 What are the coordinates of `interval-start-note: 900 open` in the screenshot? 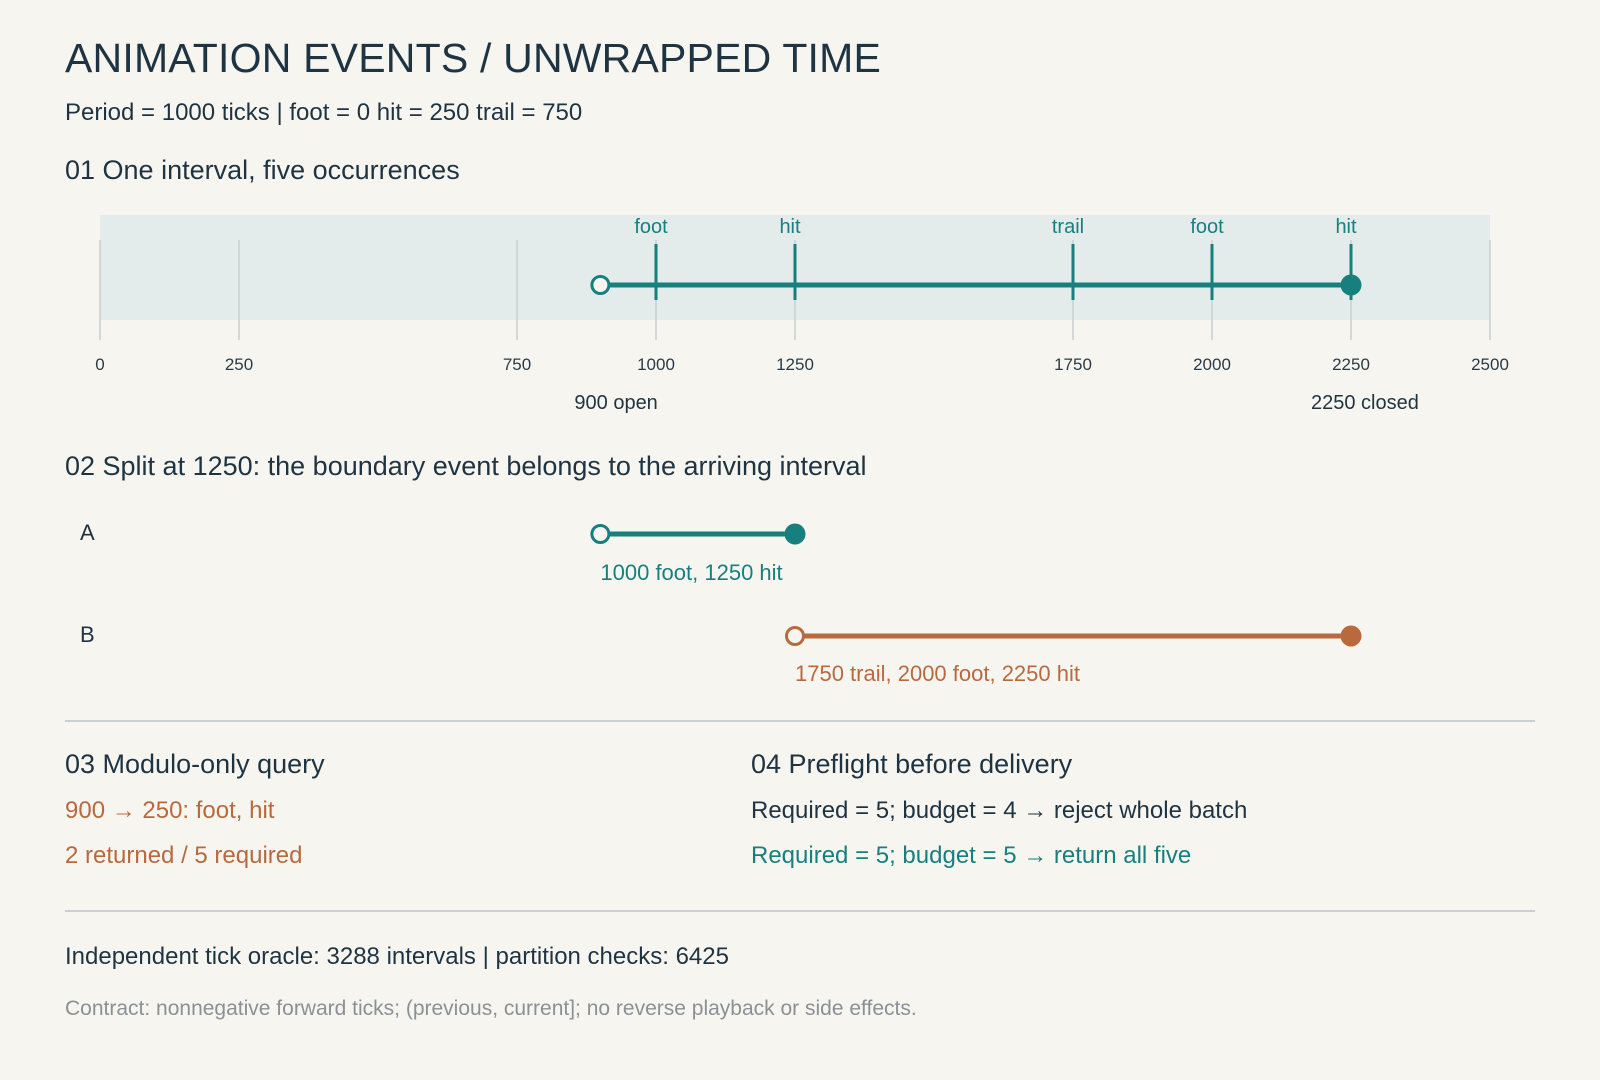 It's located at (616, 403).